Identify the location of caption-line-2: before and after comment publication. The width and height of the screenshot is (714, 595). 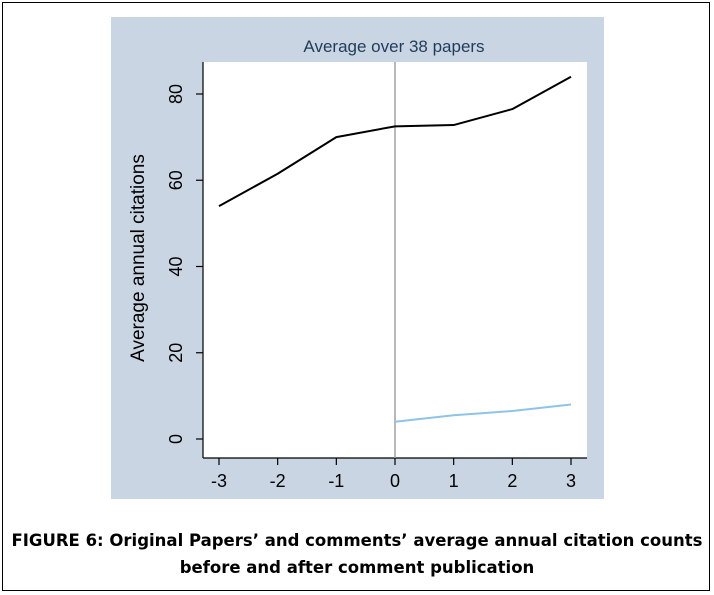
(357, 567).